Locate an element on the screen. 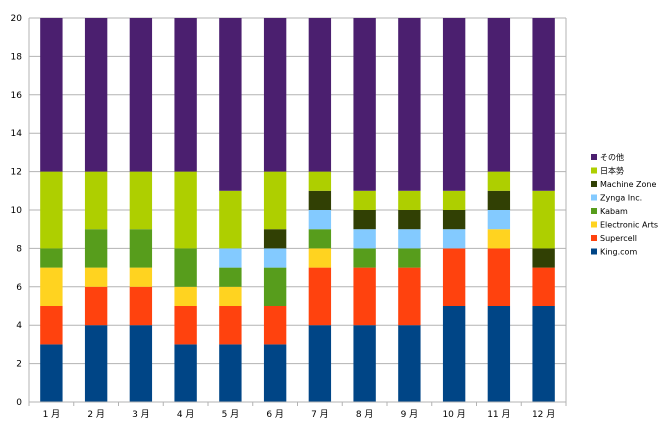  y-tick-label: 20 is located at coordinates (17, 19).